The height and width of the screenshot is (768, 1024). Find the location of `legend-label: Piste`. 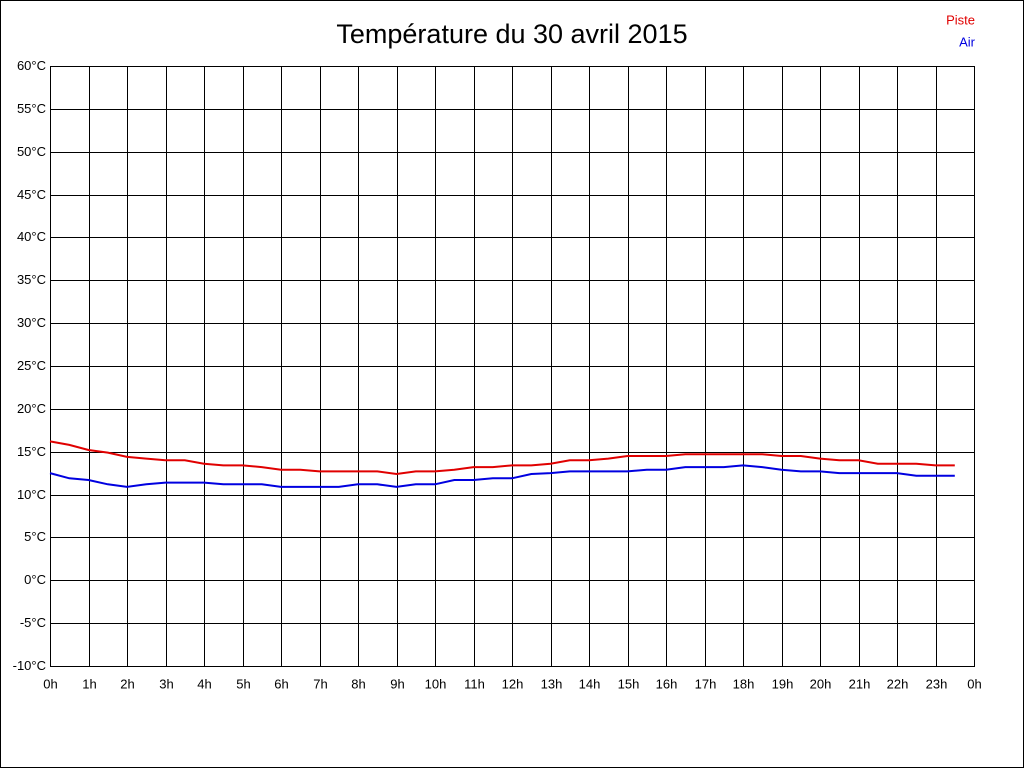

legend-label: Piste is located at coordinates (960, 19).